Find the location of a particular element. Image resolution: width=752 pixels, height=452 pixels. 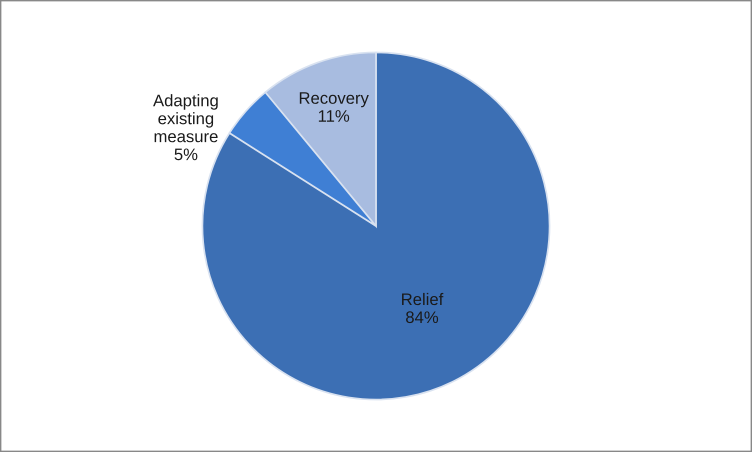

slice-label: Relief is located at coordinates (423, 299).